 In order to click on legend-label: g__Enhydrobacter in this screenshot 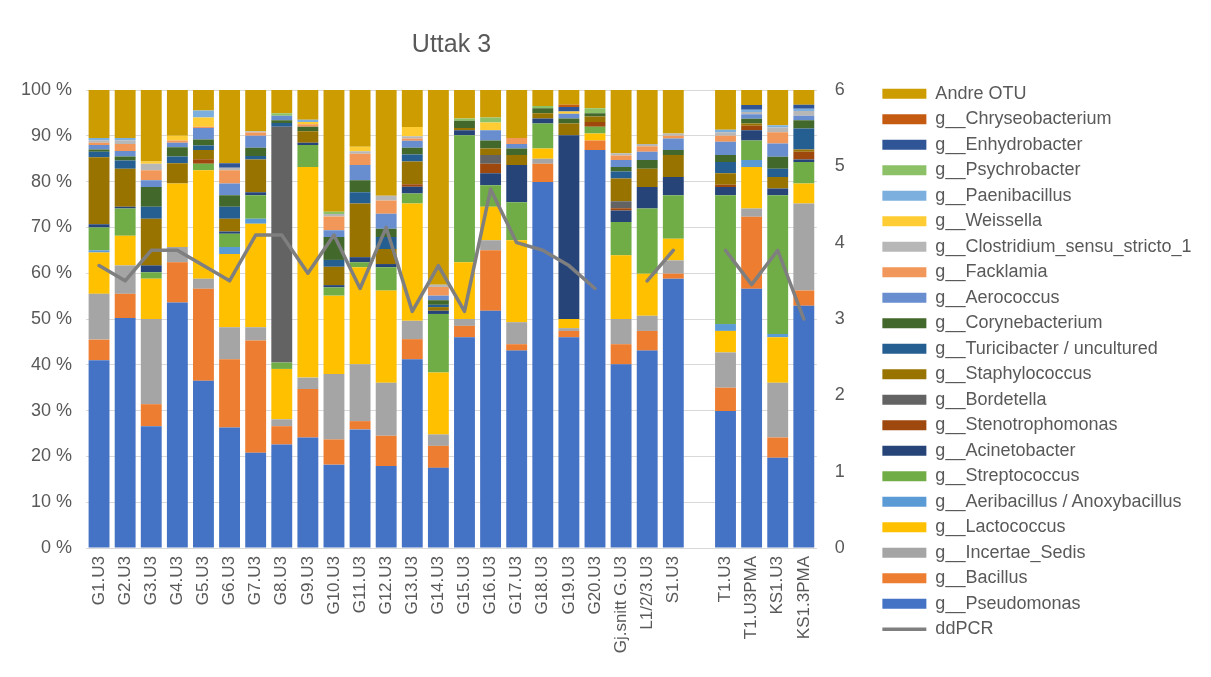, I will do `click(1009, 144)`.